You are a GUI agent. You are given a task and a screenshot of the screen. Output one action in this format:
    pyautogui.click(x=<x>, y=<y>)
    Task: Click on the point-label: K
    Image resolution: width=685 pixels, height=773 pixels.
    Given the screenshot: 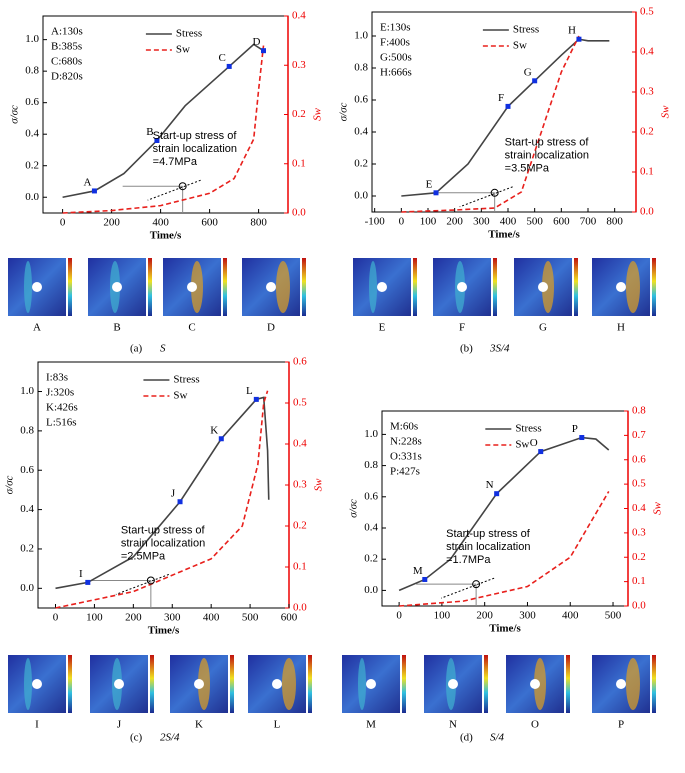 What is the action you would take?
    pyautogui.click(x=214, y=430)
    